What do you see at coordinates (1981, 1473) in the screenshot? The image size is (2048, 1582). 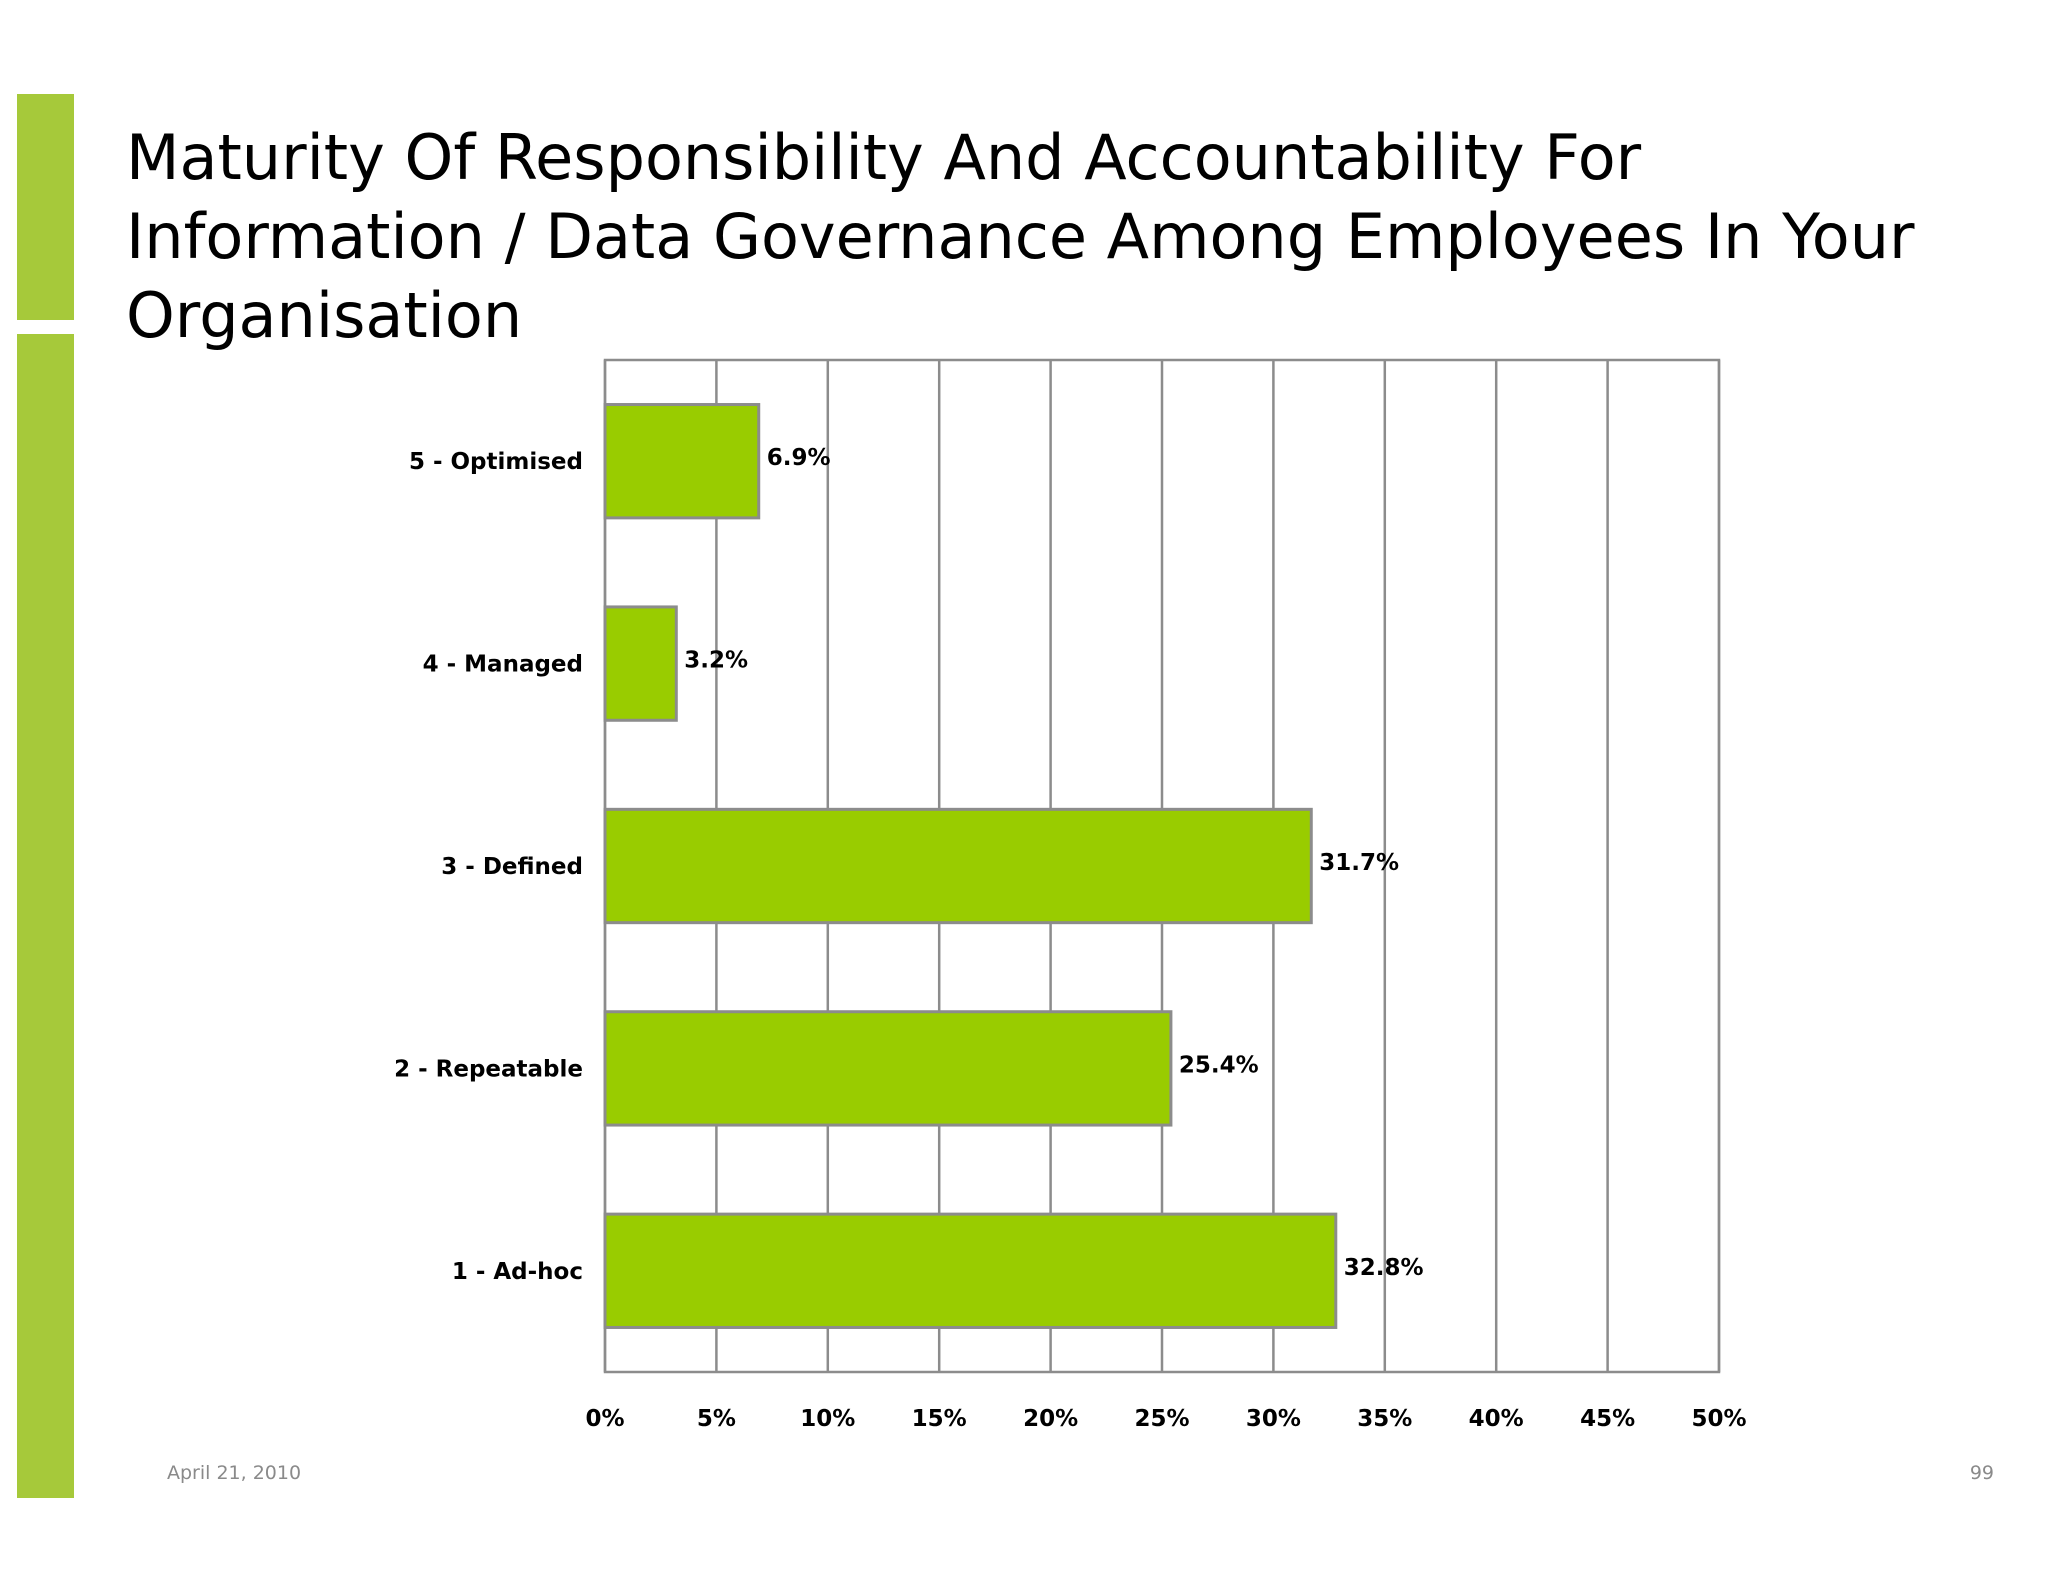 I see `page-number: 99` at bounding box center [1981, 1473].